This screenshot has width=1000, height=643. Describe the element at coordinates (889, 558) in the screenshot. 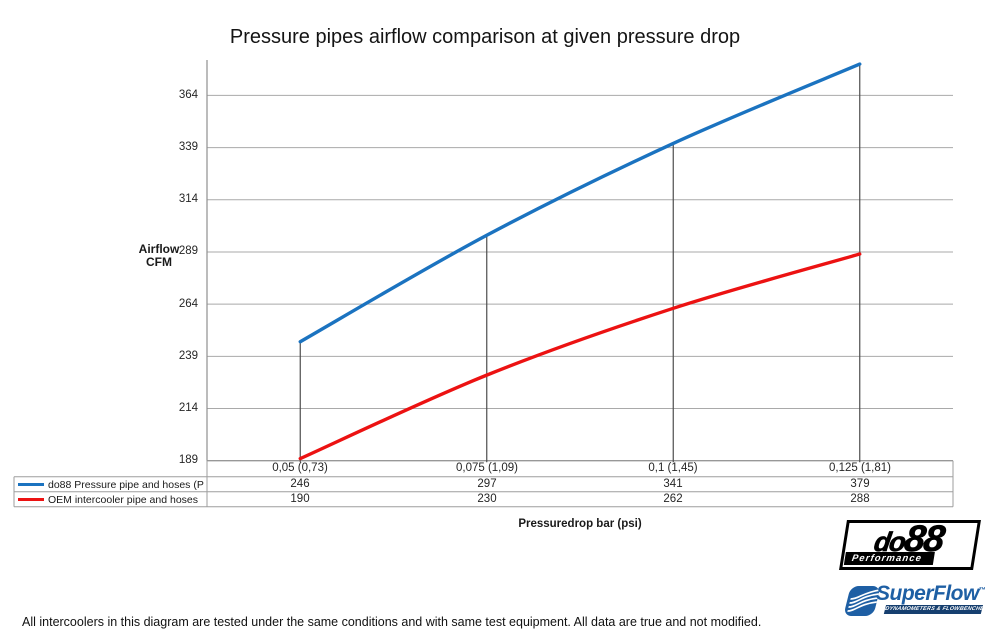

I see `do88-performance-bar: Performance` at that location.